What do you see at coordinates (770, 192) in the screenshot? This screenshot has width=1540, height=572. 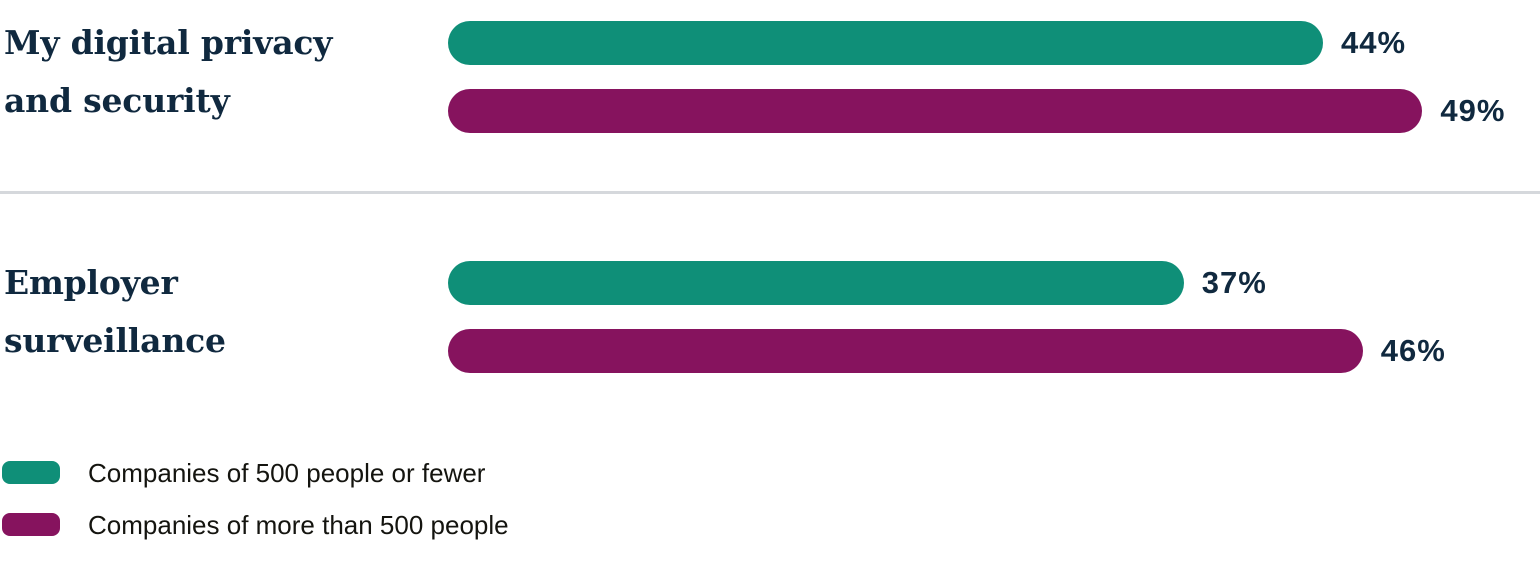 I see `group-divider` at bounding box center [770, 192].